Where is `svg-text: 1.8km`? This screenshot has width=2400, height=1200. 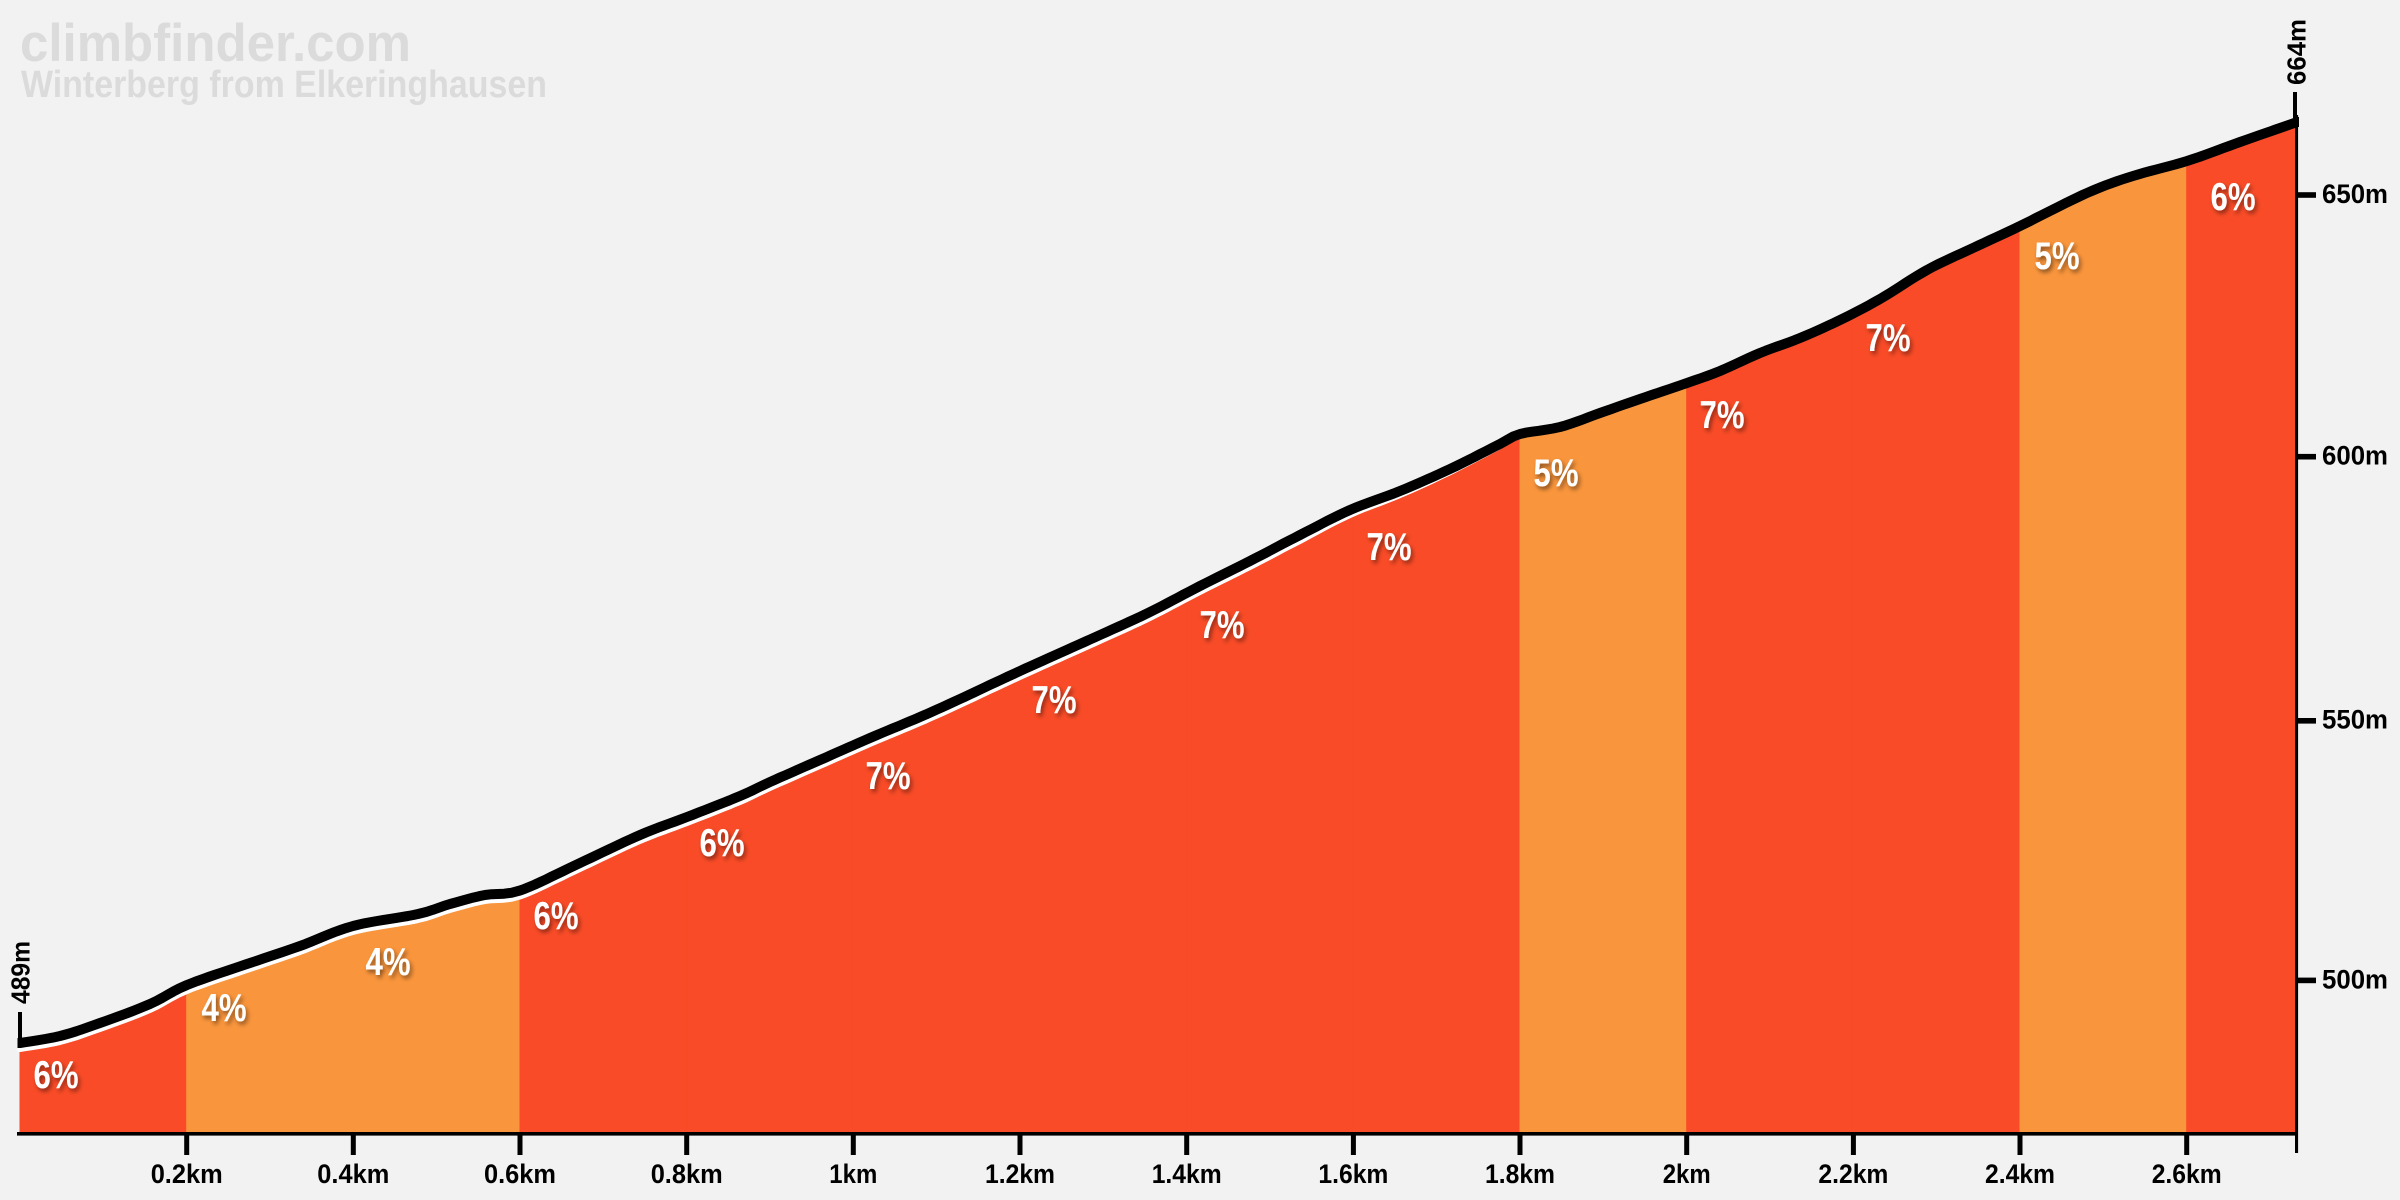
svg-text: 1.8km is located at coordinates (1520, 1174).